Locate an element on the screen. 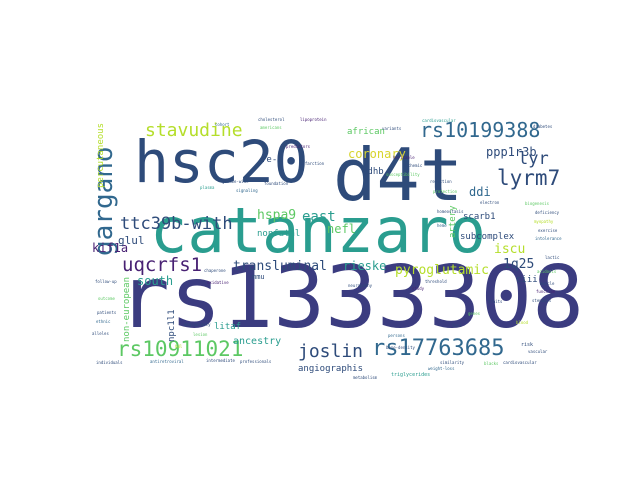 The width and height of the screenshot is (640, 480). word-small: variants is located at coordinates (392, 128).